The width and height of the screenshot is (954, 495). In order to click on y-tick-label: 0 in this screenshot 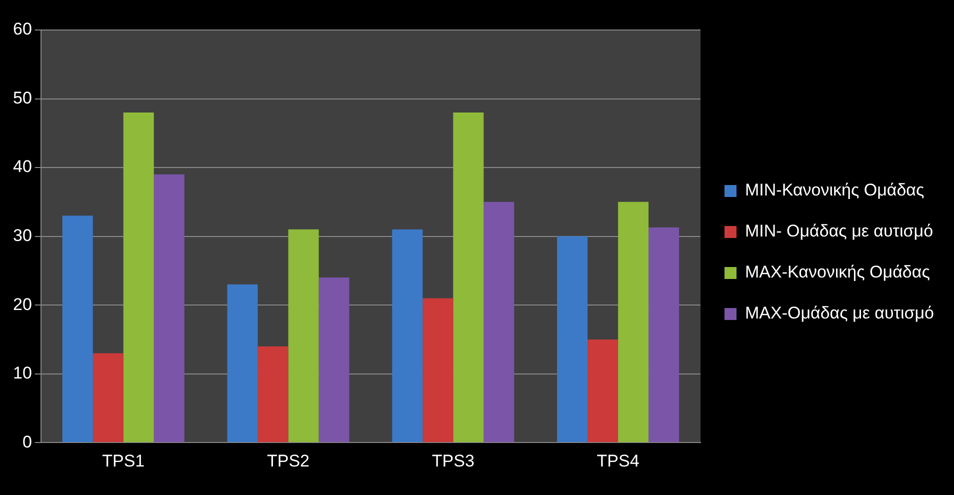, I will do `click(27, 442)`.